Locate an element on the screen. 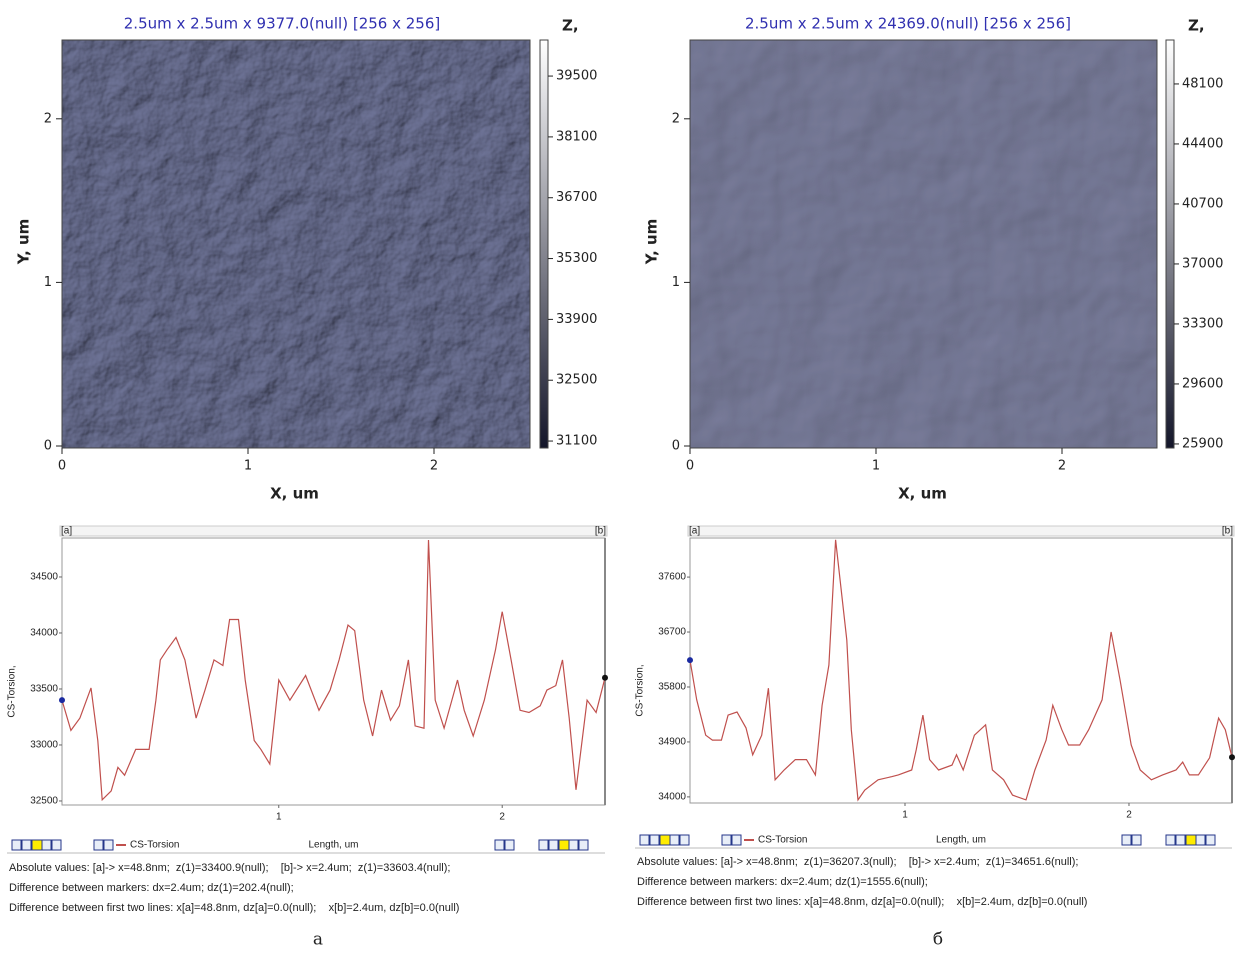  colorbar-tick-label: 38100 is located at coordinates (576, 136).